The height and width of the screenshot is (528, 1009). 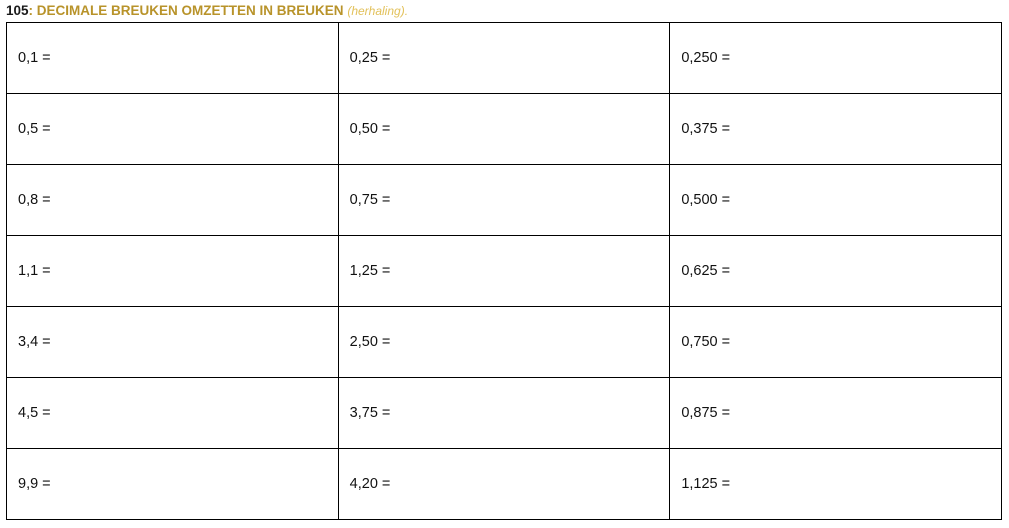 I want to click on table-row: 0,1 = 0,25 = 0,250 =, so click(x=504, y=58).